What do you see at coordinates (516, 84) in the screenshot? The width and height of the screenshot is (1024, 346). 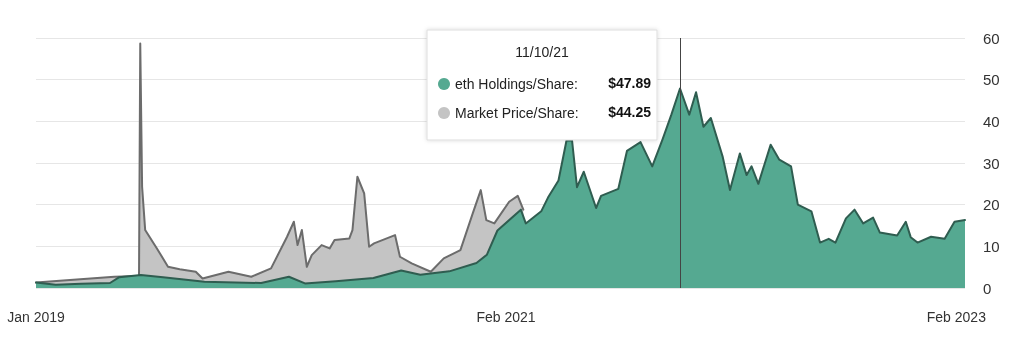 I see `legend-label: eth Holdings/Share:` at bounding box center [516, 84].